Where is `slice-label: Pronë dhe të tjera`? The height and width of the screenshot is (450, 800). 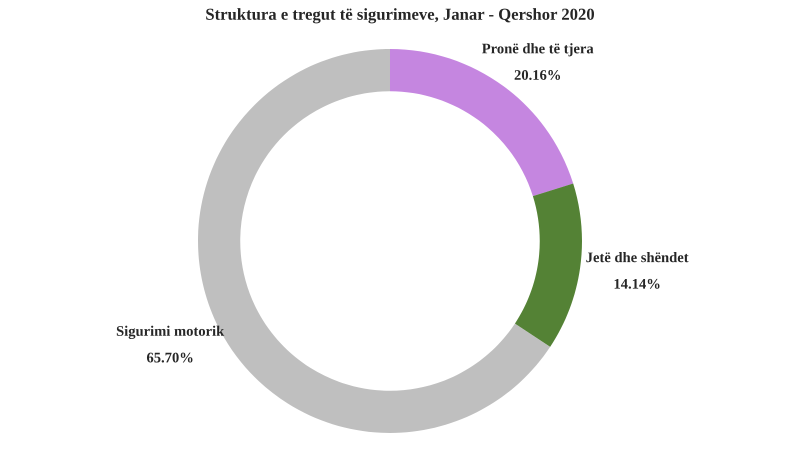
slice-label: Pronë dhe të tjera is located at coordinates (538, 49).